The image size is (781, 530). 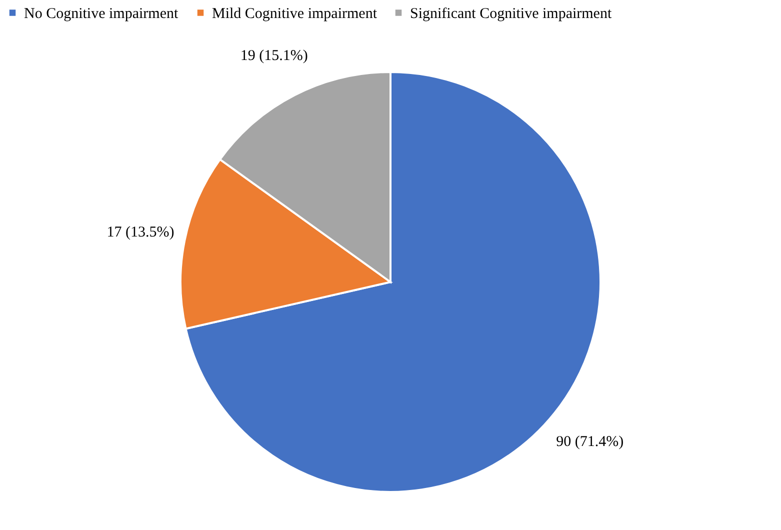 What do you see at coordinates (295, 14) in the screenshot?
I see `legend-label: Mild Cognitive impairment` at bounding box center [295, 14].